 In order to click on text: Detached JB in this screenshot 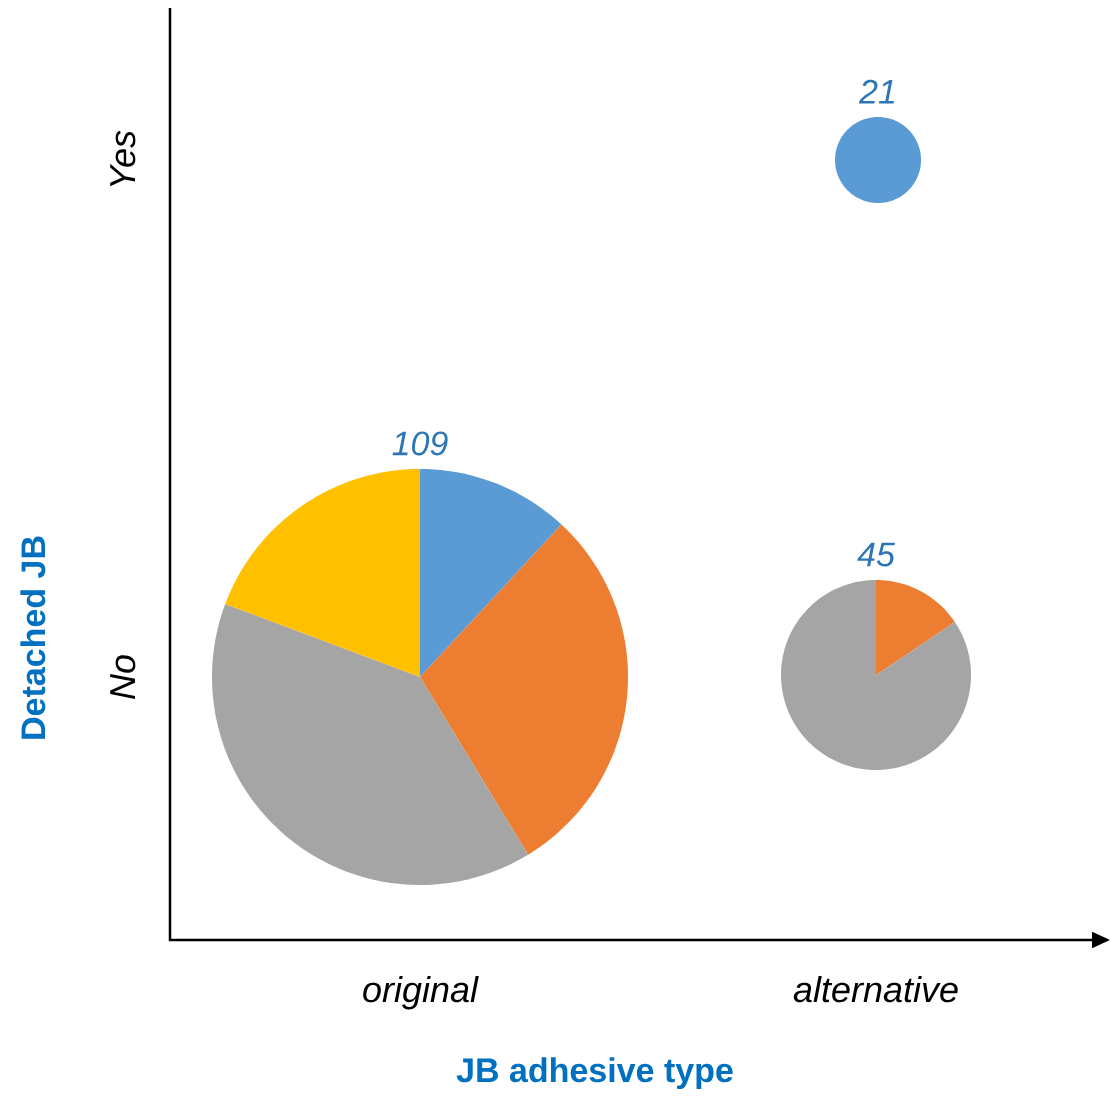, I will do `click(33, 637)`.